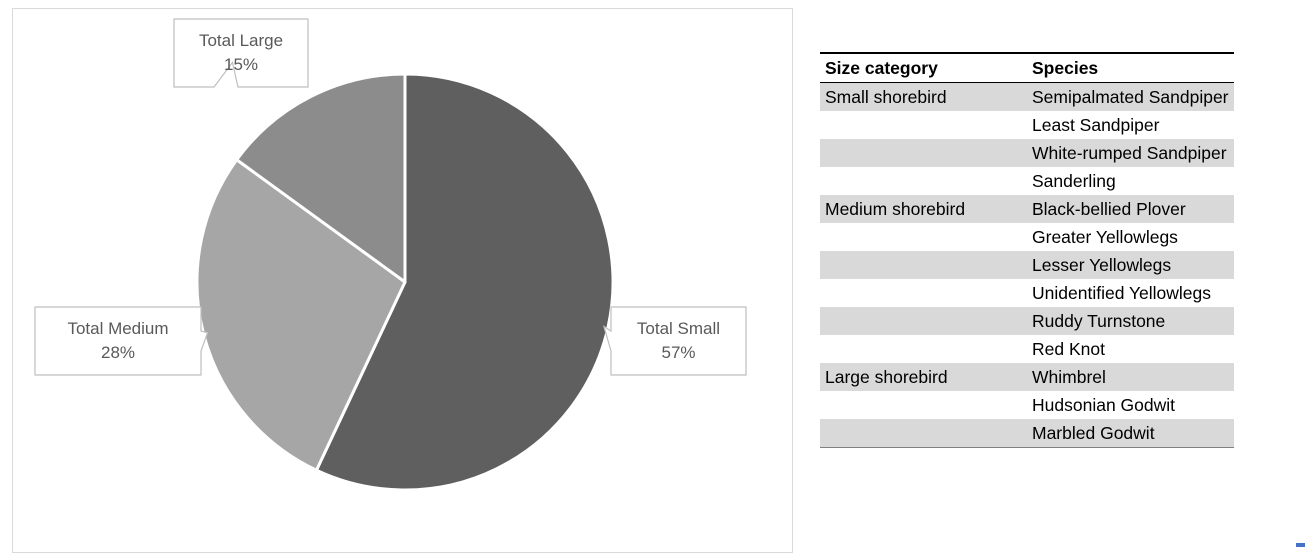 The image size is (1308, 554). I want to click on cell-species: Black-bellied Plover, so click(1130, 209).